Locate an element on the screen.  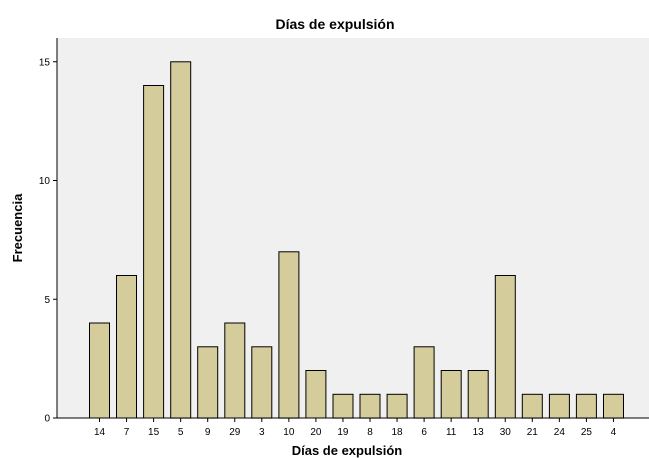
x-tick-label: 25 is located at coordinates (587, 432).